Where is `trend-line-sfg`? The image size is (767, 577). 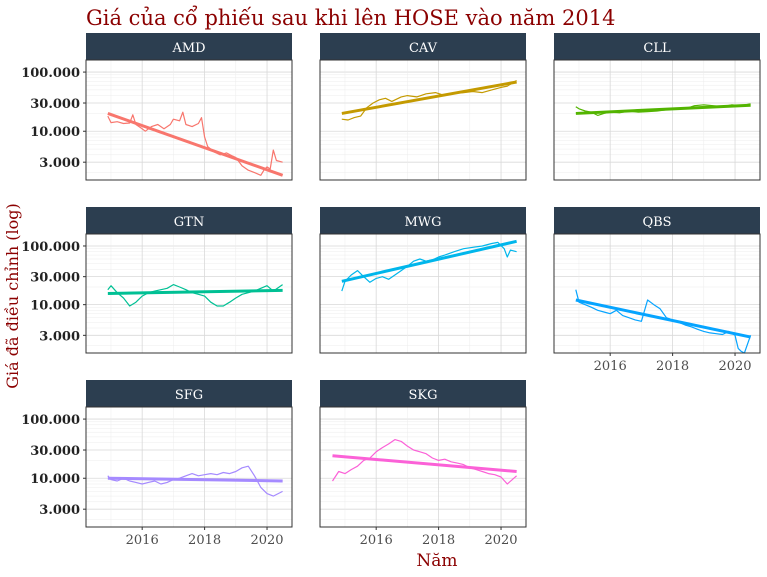
trend-line-sfg is located at coordinates (195, 479).